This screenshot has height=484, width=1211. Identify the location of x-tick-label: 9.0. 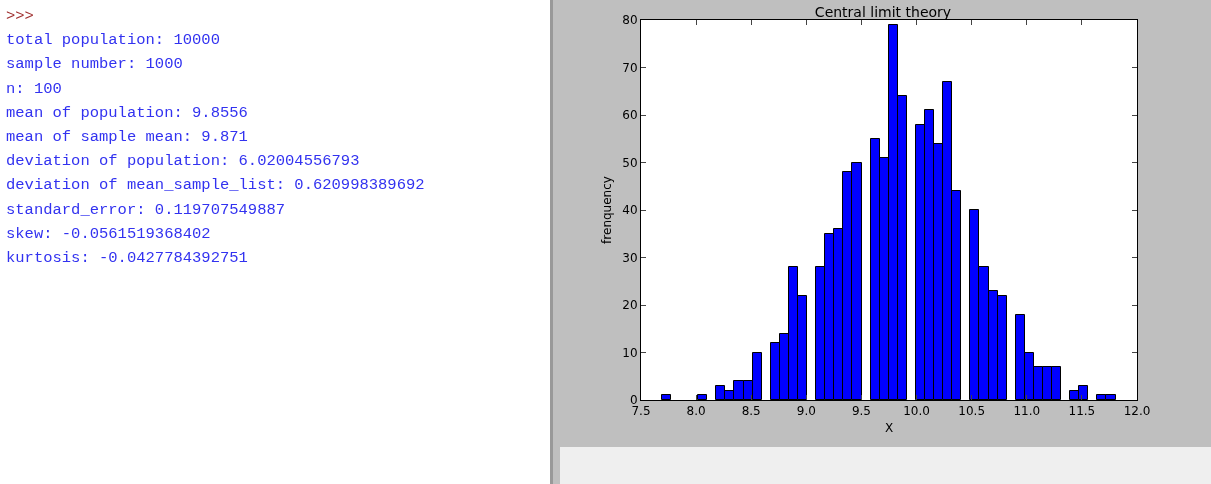
(806, 411).